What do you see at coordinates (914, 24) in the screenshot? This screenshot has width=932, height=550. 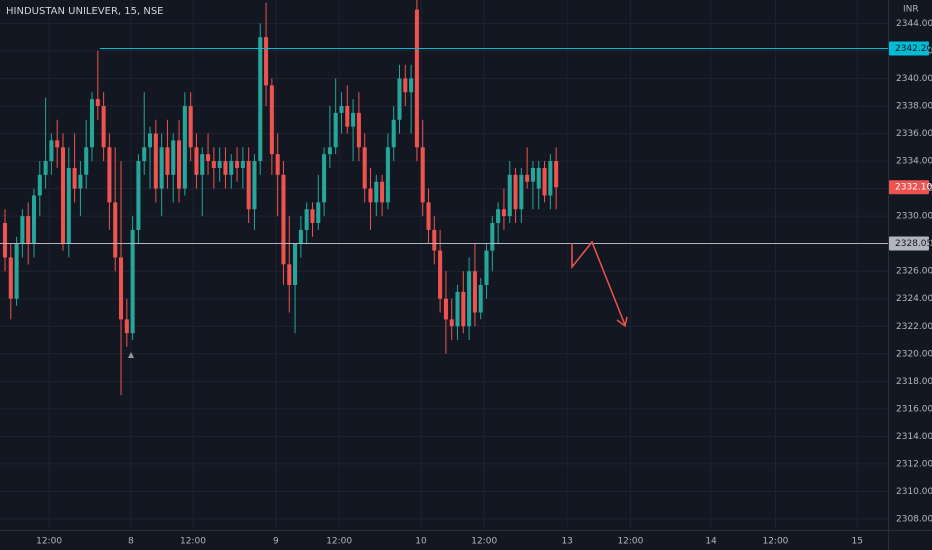 I see `y-tick-label: 2344.00` at bounding box center [914, 24].